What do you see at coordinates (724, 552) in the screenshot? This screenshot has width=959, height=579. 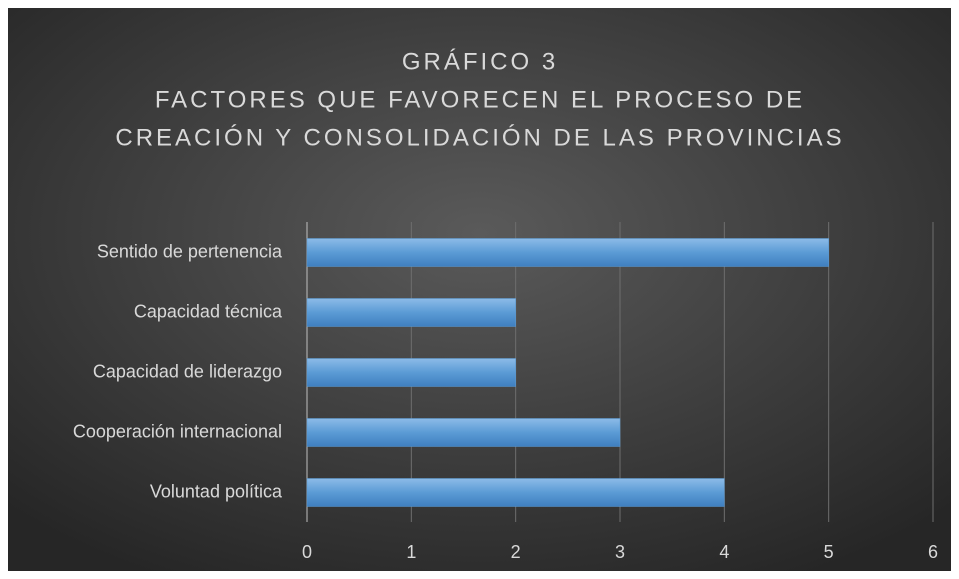 I see `x-tick-label: 4` at bounding box center [724, 552].